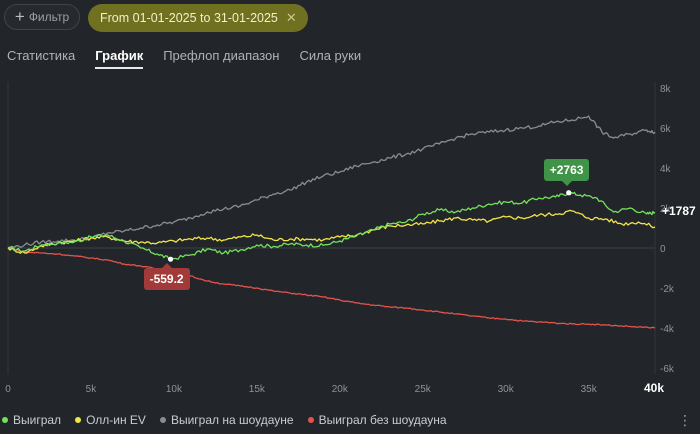 Image resolution: width=700 pixels, height=434 pixels. I want to click on legend-label: Выиграл без шоудауна, so click(382, 420).